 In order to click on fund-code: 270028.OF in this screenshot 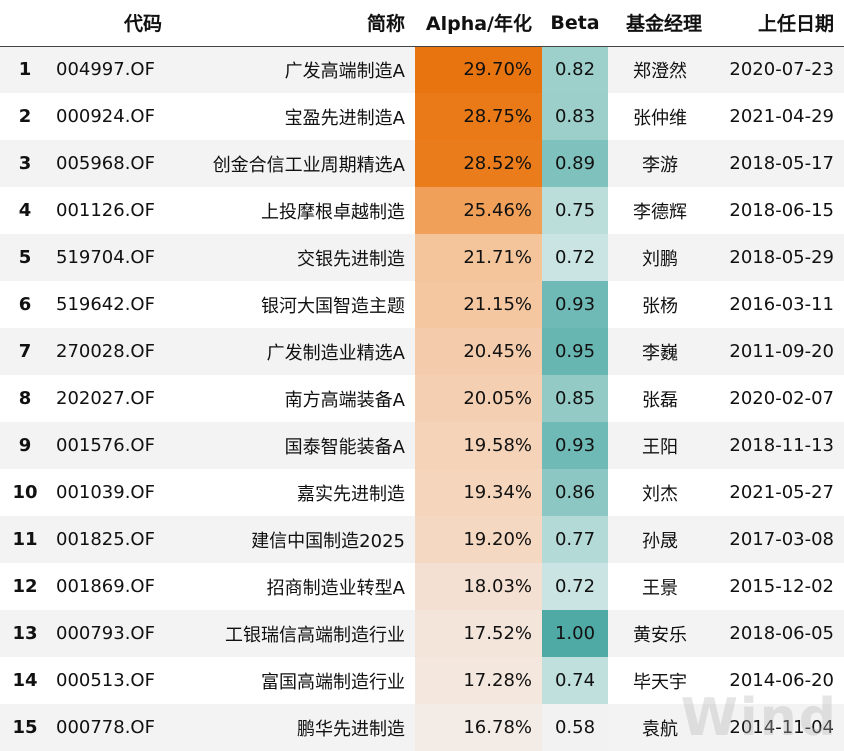, I will do `click(111, 351)`.